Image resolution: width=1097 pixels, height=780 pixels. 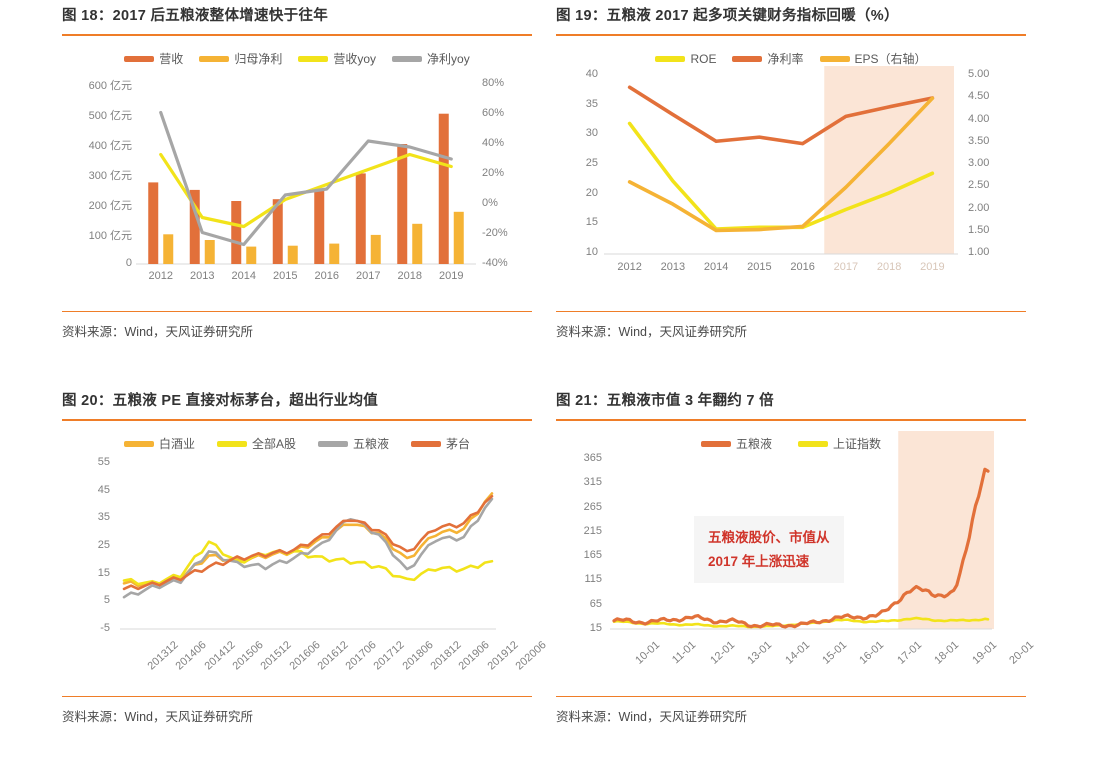 I want to click on legend-item: 营收, so click(x=153, y=58).